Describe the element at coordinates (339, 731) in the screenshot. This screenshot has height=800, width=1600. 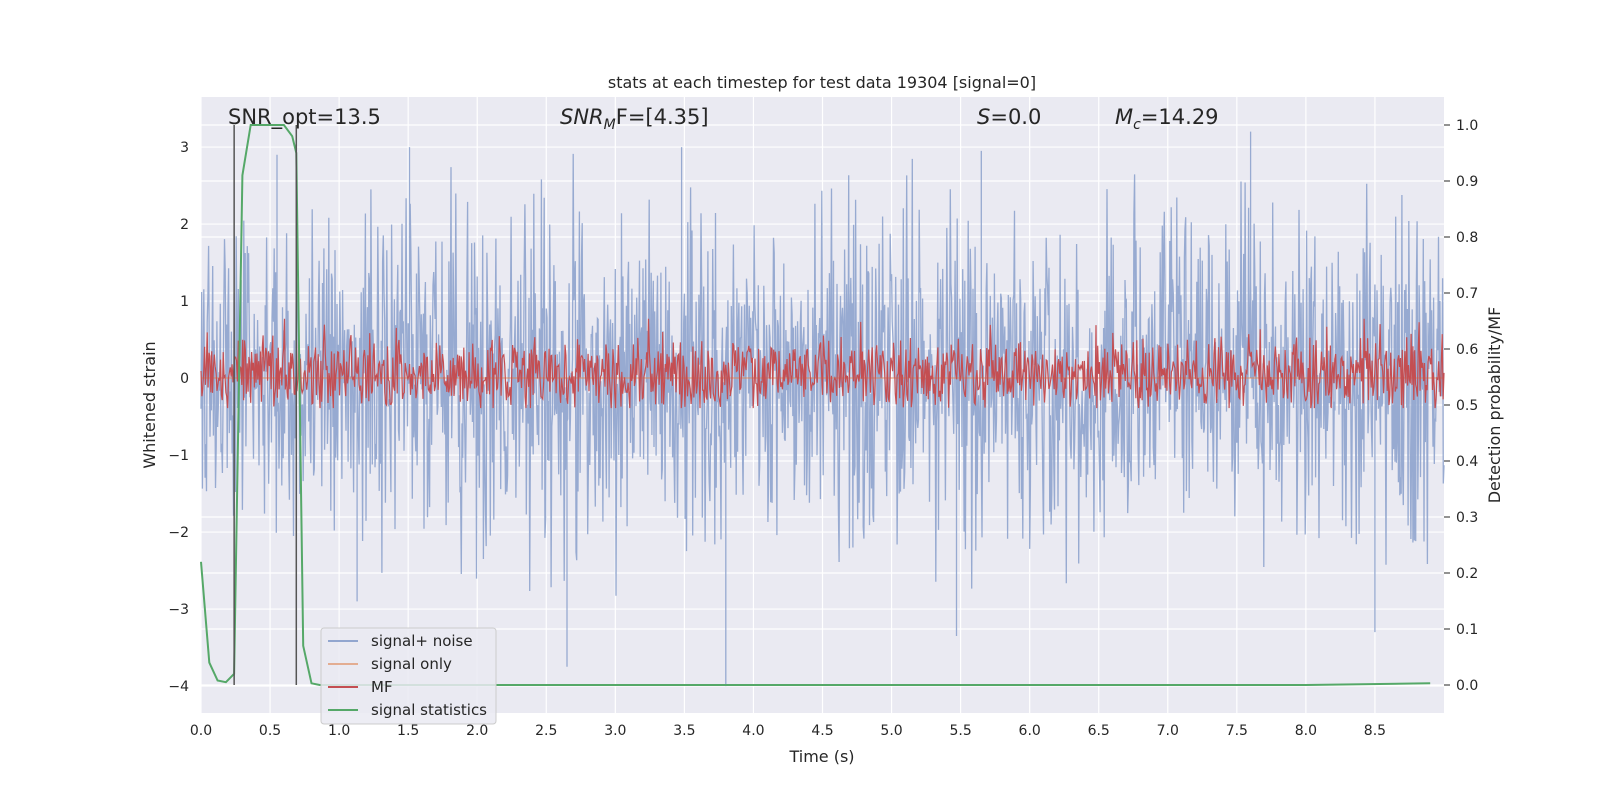
I see `x-tick-label-2: 1.0` at that location.